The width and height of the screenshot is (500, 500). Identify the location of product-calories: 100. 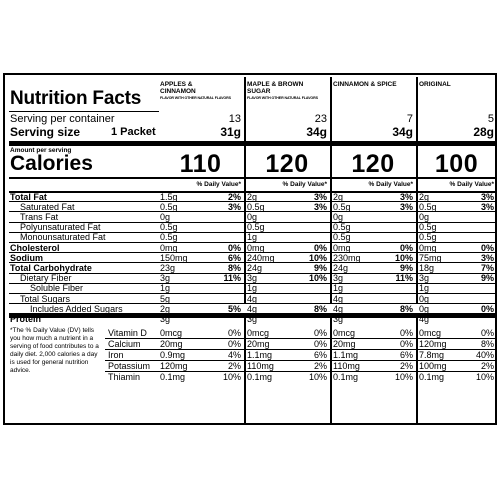
(456, 164).